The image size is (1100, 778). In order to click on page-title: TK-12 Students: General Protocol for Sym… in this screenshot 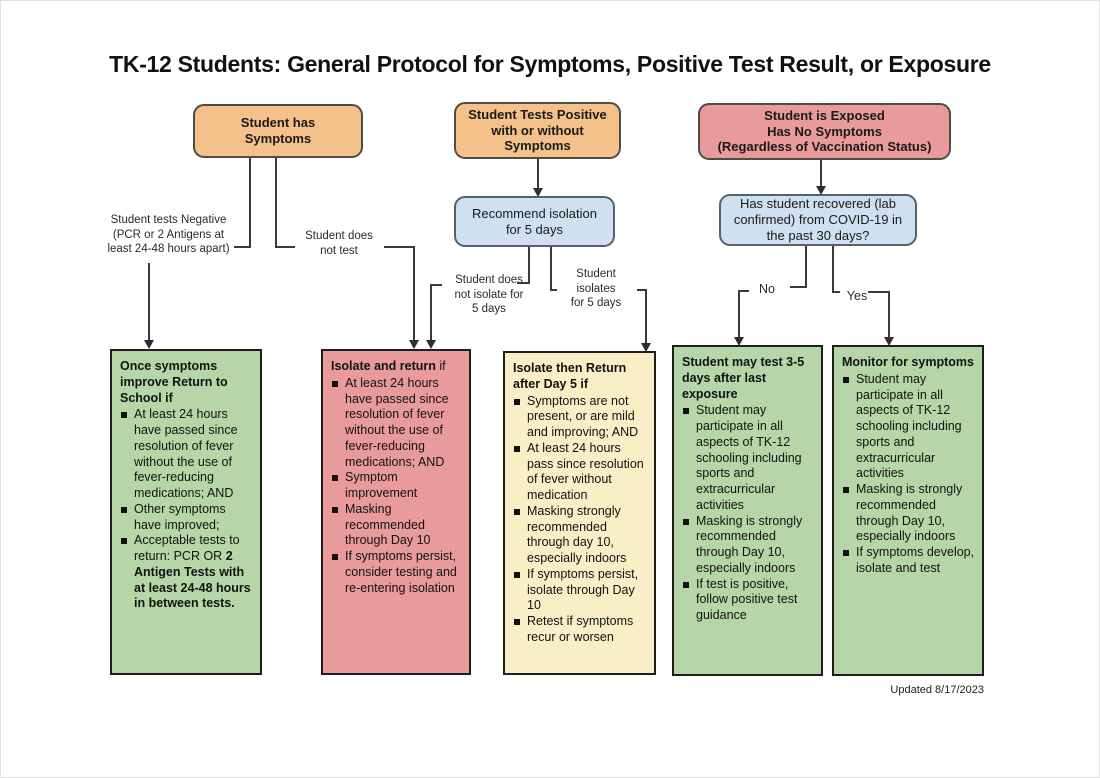, I will do `click(550, 64)`.